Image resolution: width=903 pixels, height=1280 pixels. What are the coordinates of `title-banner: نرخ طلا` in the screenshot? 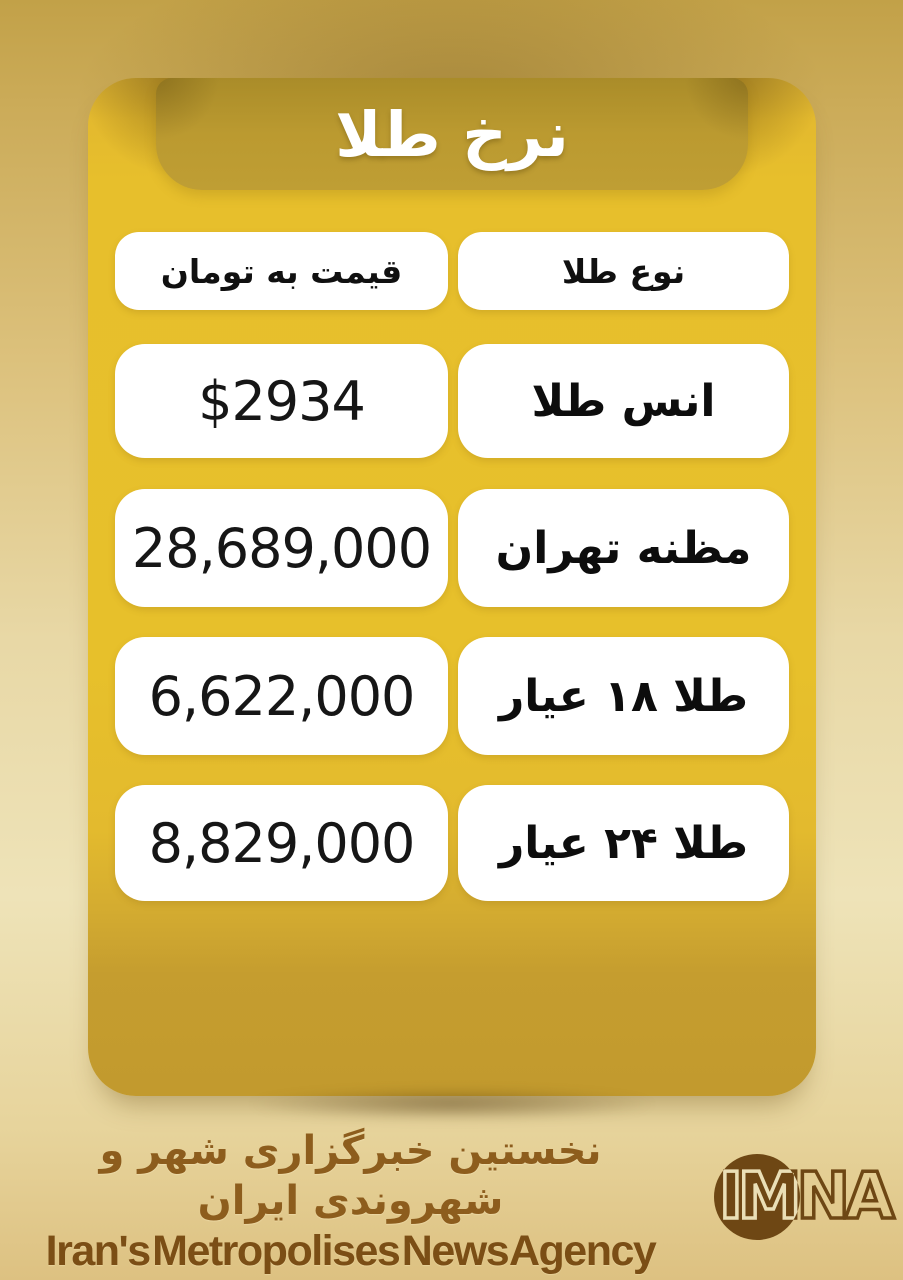 It's located at (452, 134).